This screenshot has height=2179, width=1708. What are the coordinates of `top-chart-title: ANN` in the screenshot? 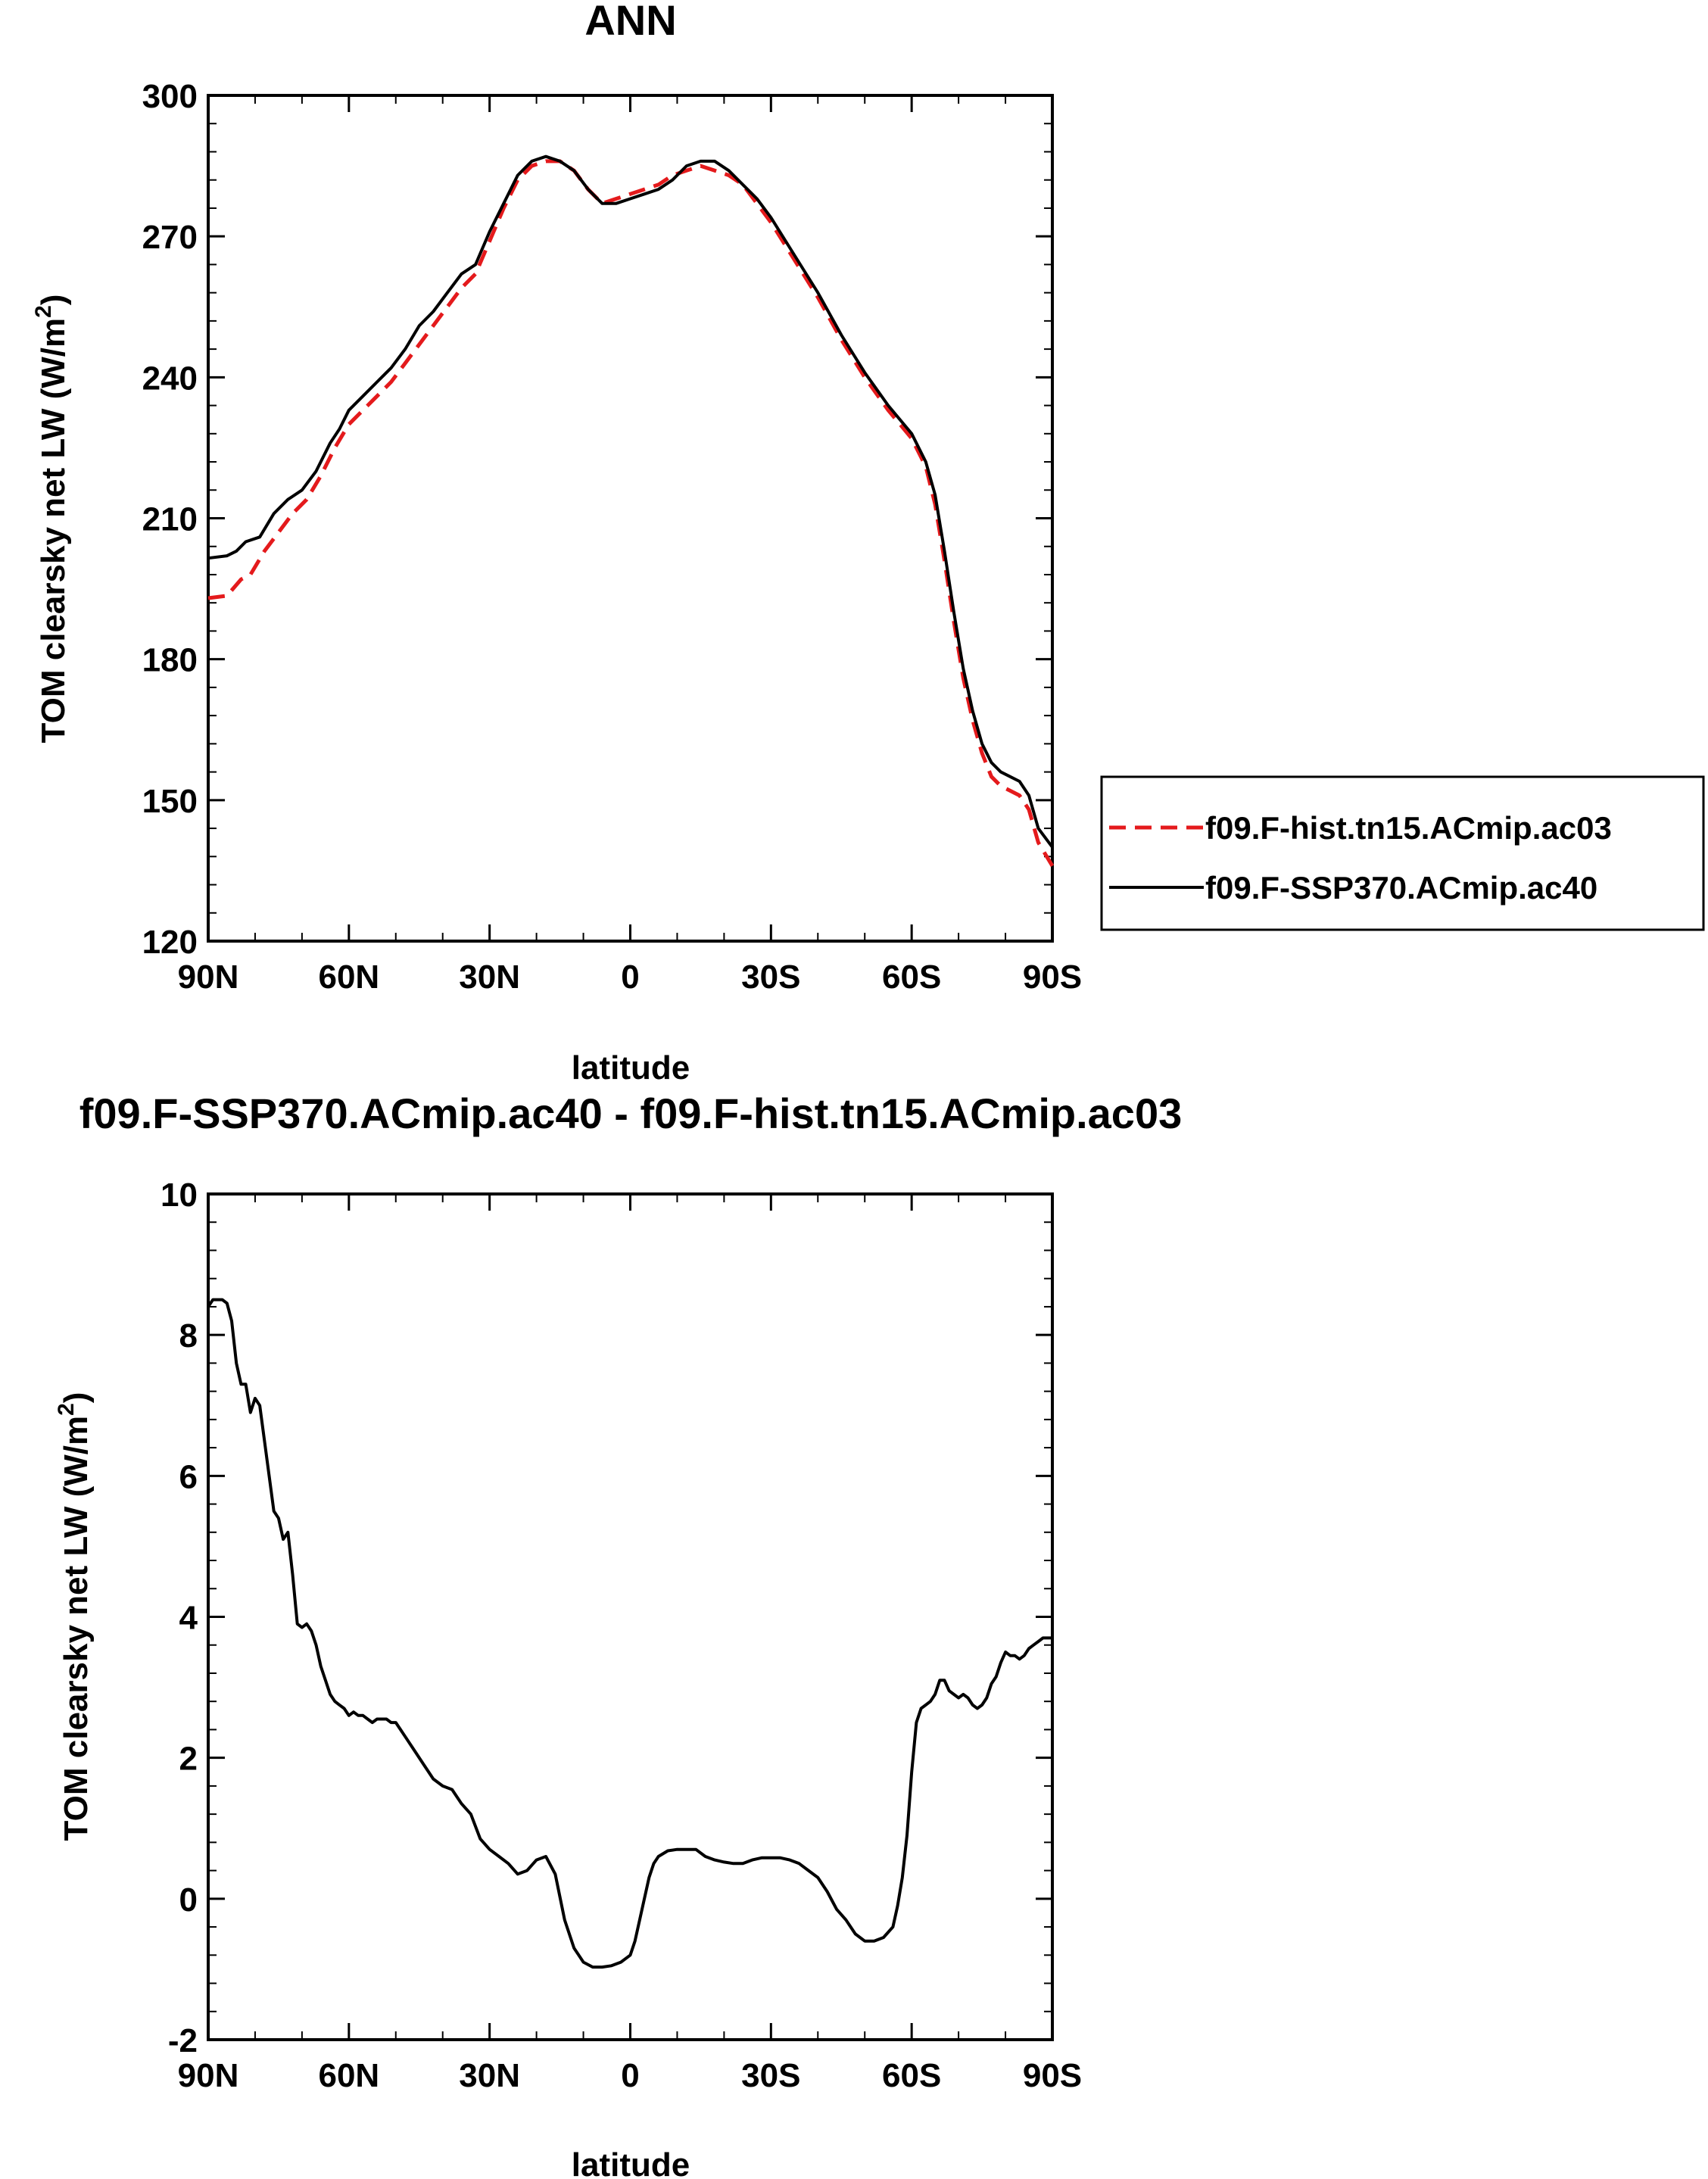 It's located at (630, 22).